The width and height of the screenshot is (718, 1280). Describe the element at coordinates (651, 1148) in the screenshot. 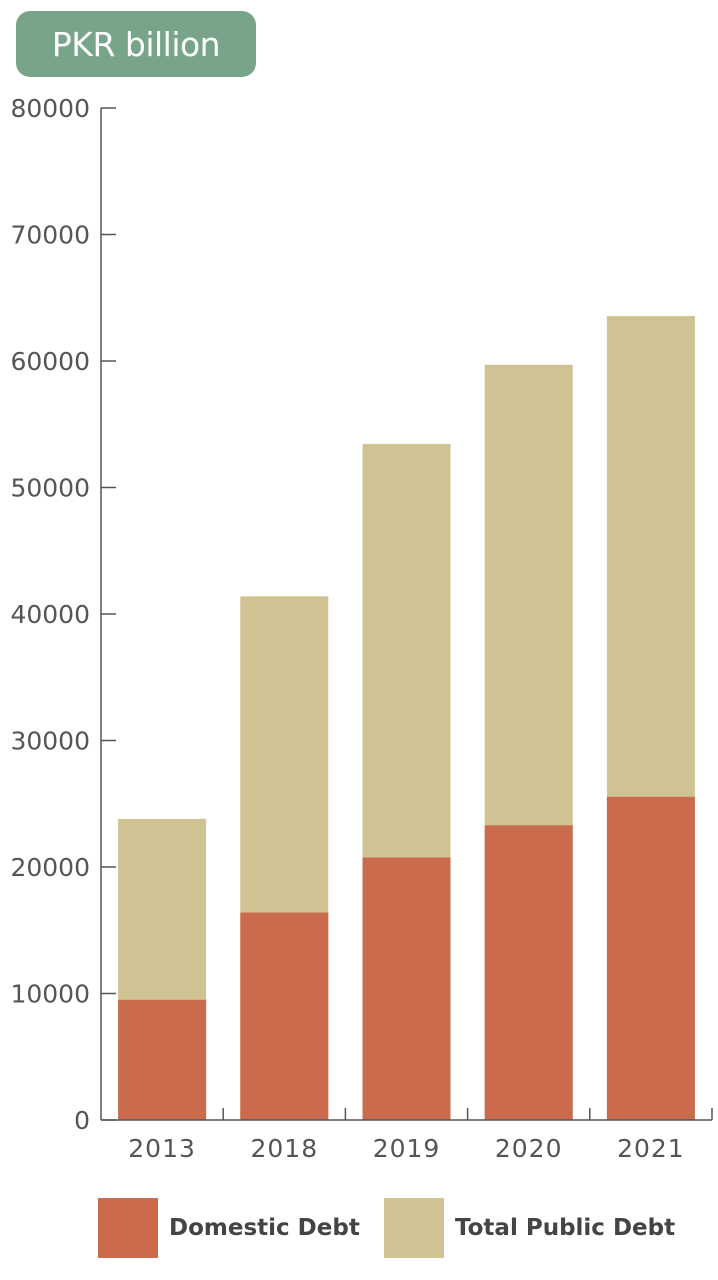

I see `x-tick-label-2021: 2021` at that location.